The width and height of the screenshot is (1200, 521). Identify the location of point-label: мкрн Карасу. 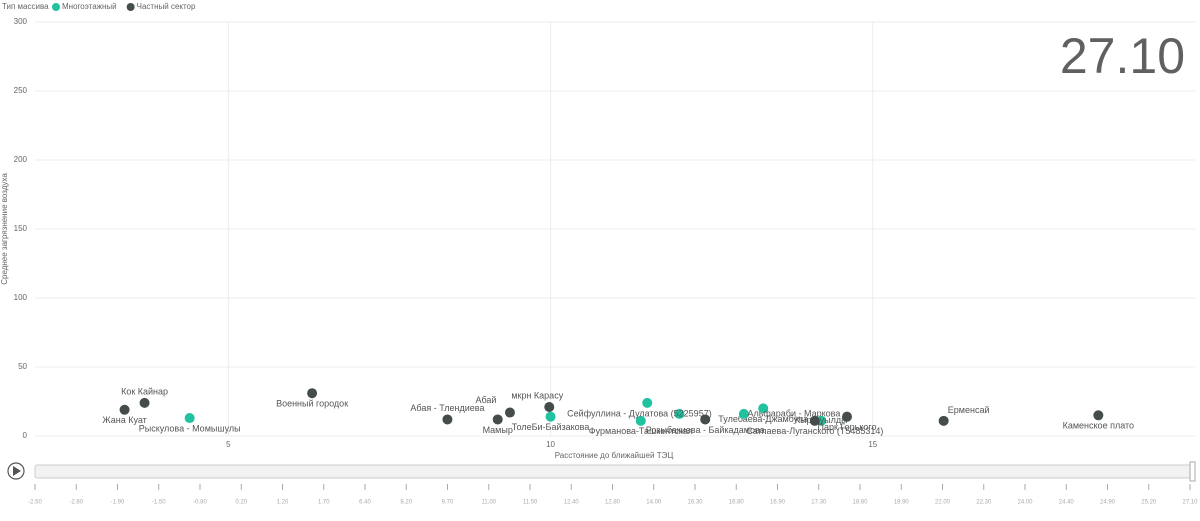
(537, 395).